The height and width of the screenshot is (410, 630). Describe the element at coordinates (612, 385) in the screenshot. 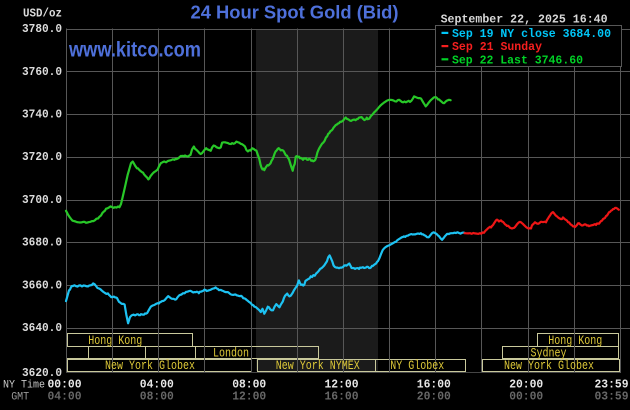

I see `svg-text: 23:59` at that location.